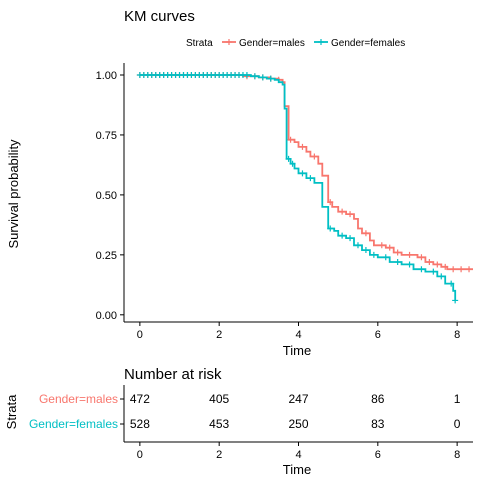  Describe the element at coordinates (368, 43) in the screenshot. I see `legend-entry-label: Gender=females` at that location.